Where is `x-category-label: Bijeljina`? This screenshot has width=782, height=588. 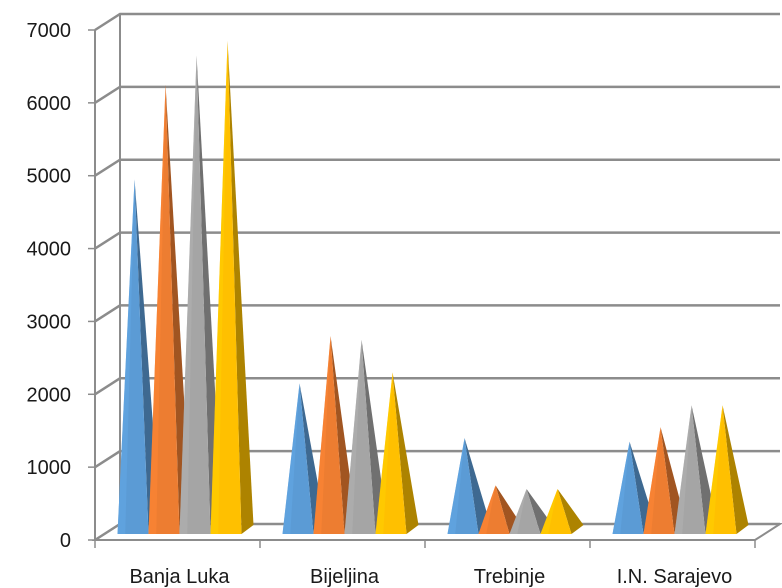
x-category-label: Bijeljina is located at coordinates (345, 577).